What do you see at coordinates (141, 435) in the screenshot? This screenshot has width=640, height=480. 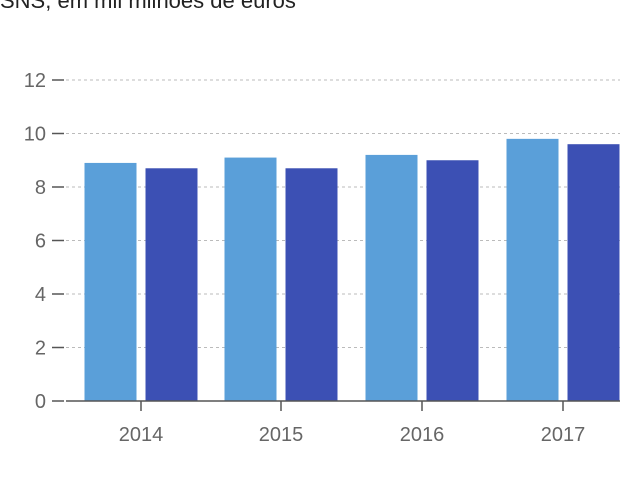 I see `x-tick-label: 2014` at bounding box center [141, 435].